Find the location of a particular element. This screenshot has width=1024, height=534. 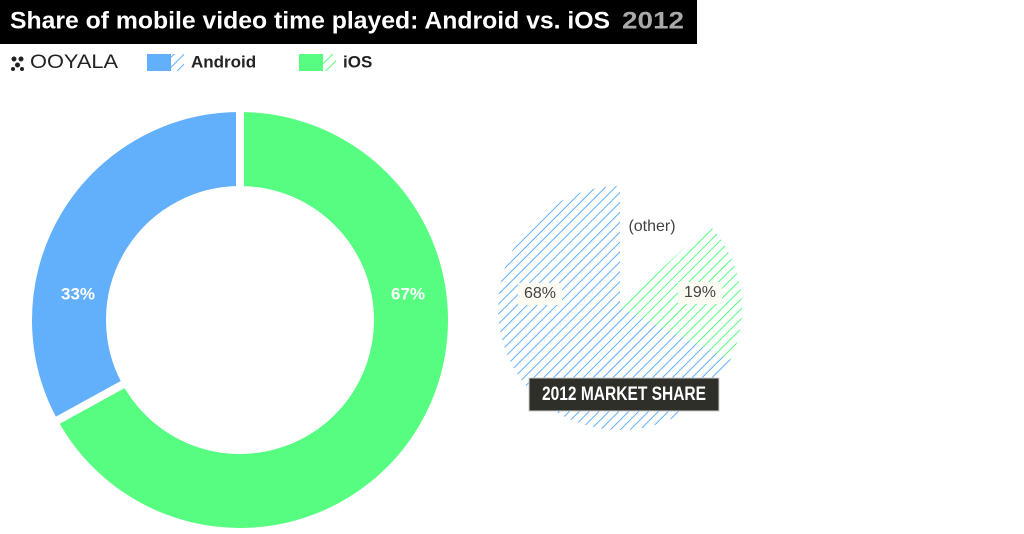

value-label: 33% is located at coordinates (78, 293).